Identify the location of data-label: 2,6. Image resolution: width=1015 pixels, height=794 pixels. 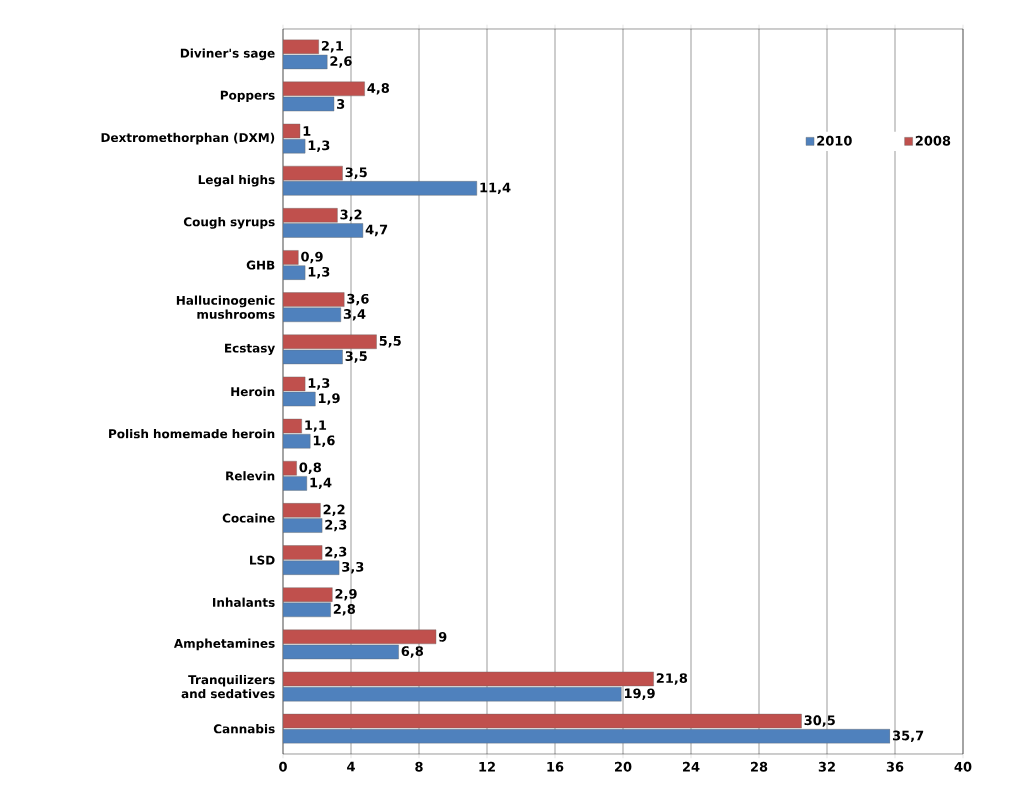
(341, 62).